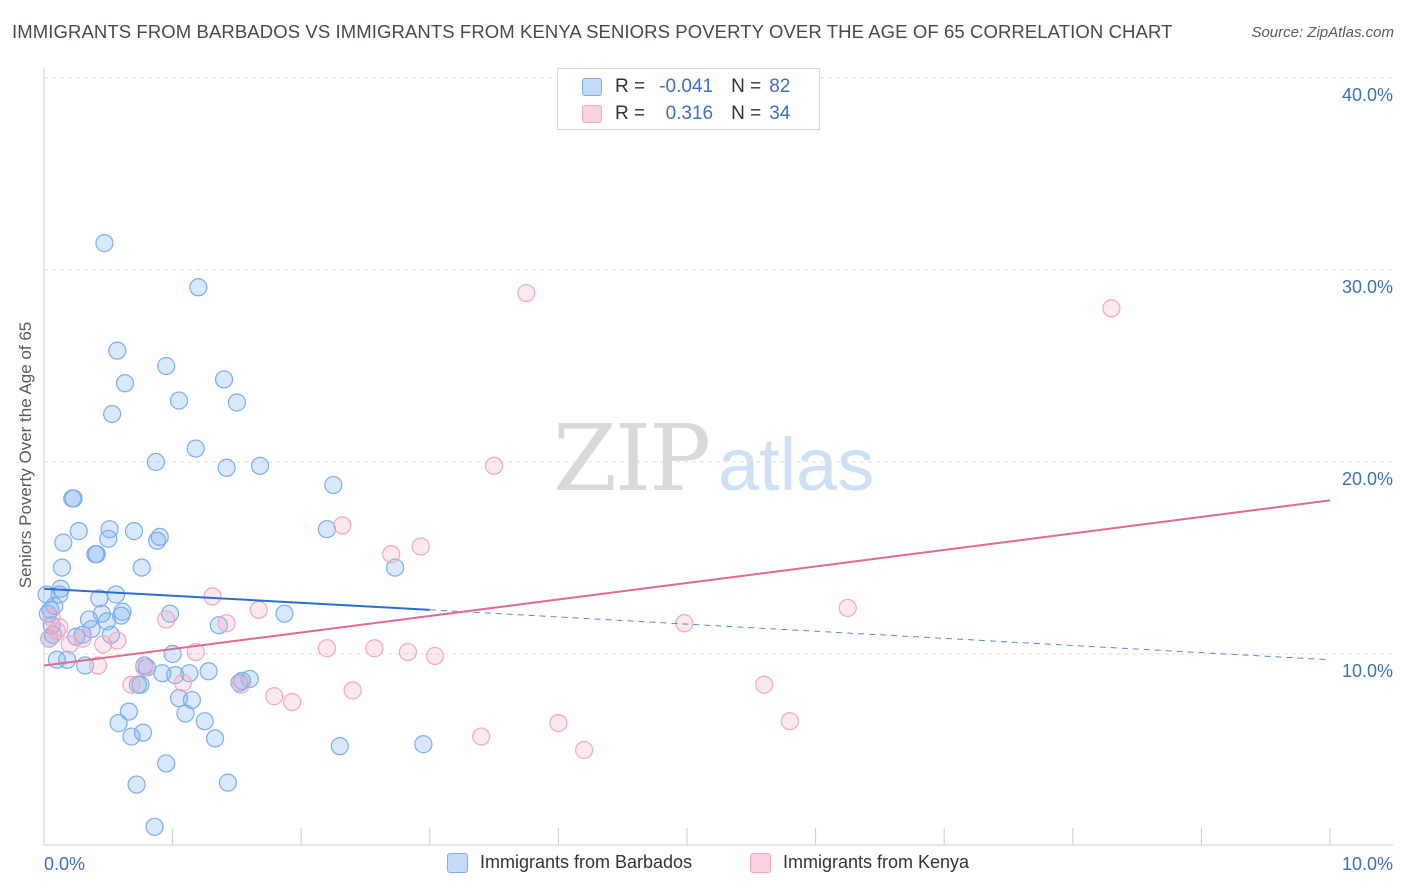 The height and width of the screenshot is (892, 1406). I want to click on x-tick-label: 10.0%, so click(1367, 864).